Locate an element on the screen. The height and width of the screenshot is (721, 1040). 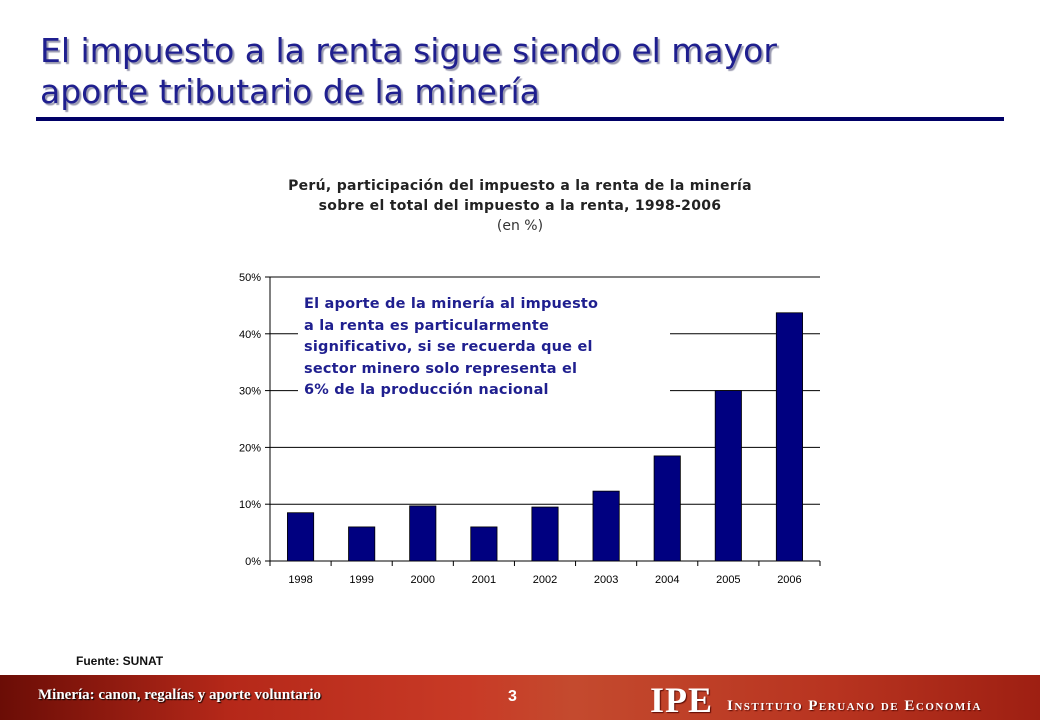
chart-subtitle: (en %) is located at coordinates (520, 226).